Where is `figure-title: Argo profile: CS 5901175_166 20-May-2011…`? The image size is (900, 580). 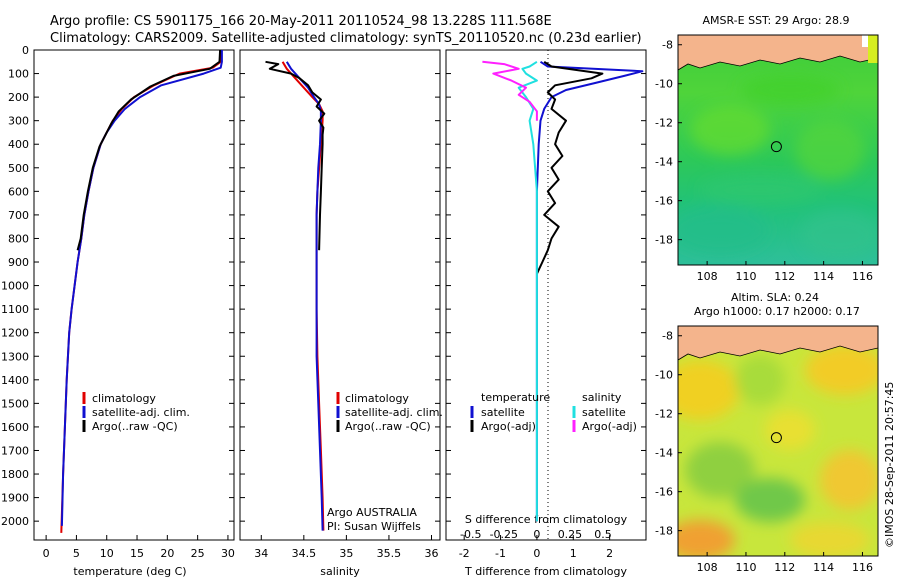 figure-title: Argo profile: CS 5901175_166 20-May-2011… is located at coordinates (301, 21).